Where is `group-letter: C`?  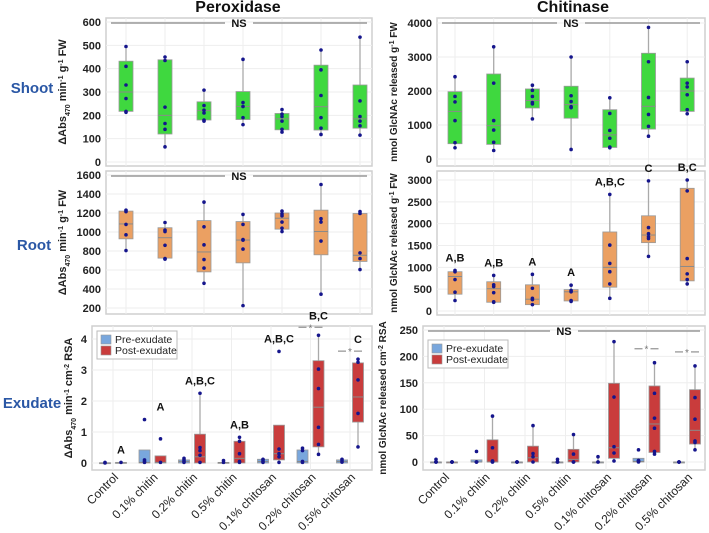
group-letter: C is located at coordinates (649, 169).